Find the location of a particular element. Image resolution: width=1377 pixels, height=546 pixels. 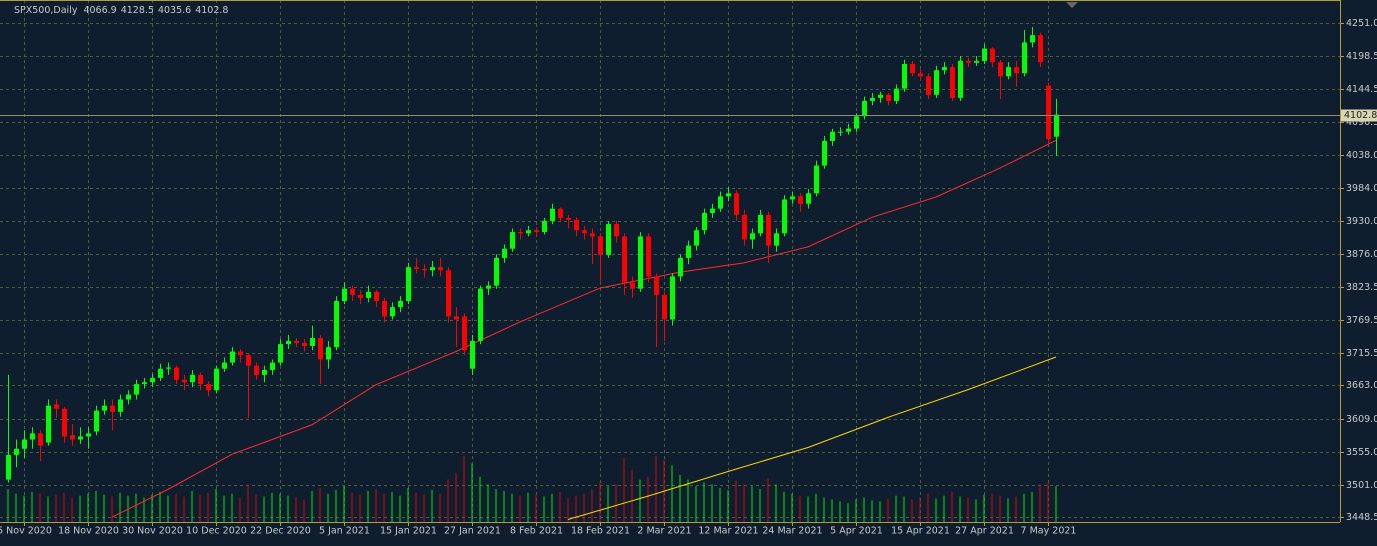

x-tick-label: 27 Apr 2021 is located at coordinates (984, 531).